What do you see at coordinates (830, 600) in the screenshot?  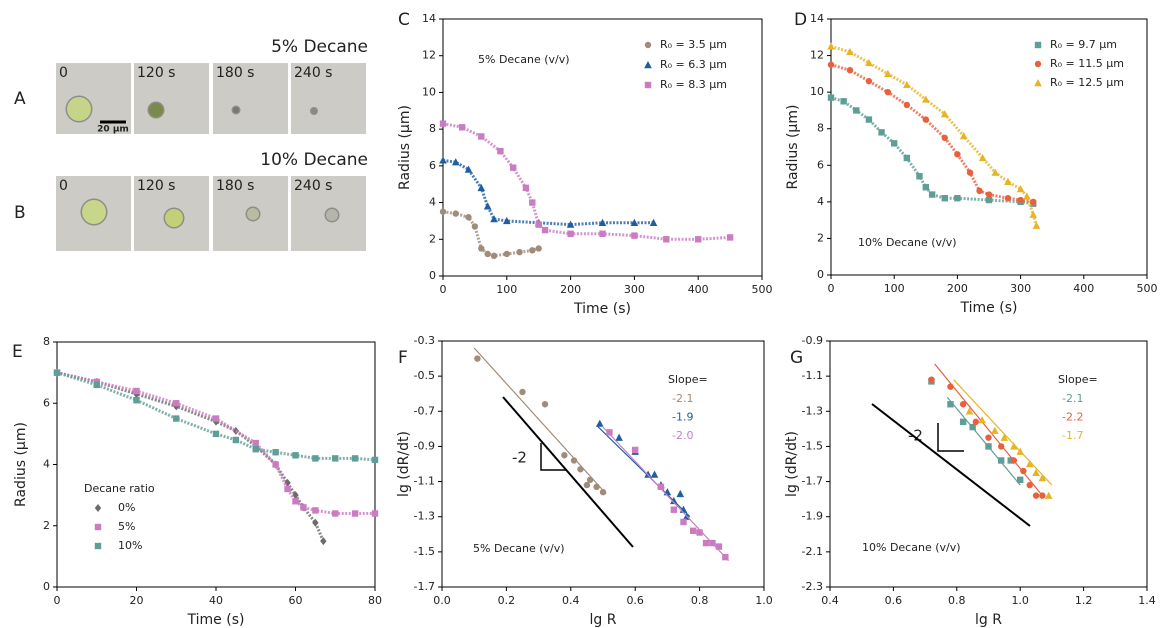 I see `x-tick-label: 0.4` at bounding box center [830, 600].